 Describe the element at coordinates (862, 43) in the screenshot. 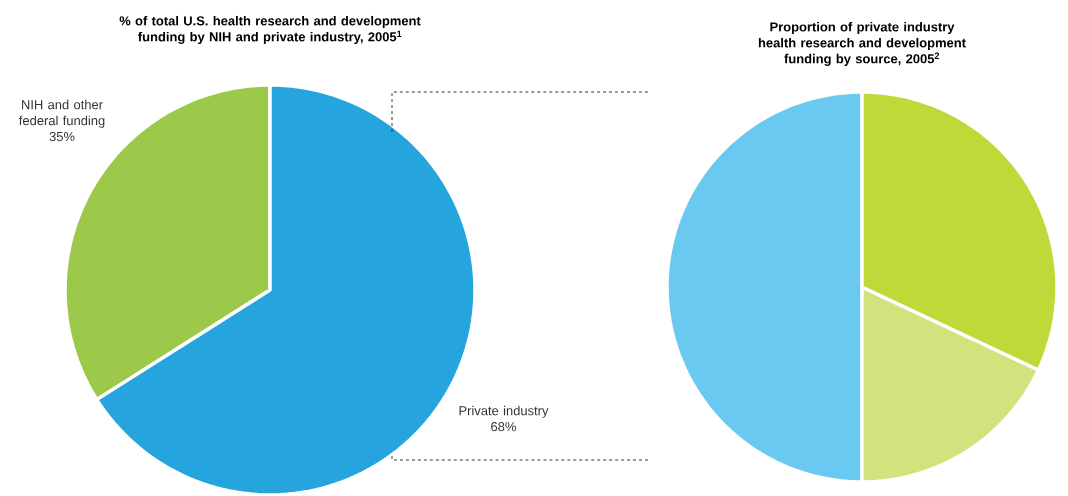

I see `chart-title: Proportion of private industry health research and development funding by source, 2005$^{2}$` at that location.